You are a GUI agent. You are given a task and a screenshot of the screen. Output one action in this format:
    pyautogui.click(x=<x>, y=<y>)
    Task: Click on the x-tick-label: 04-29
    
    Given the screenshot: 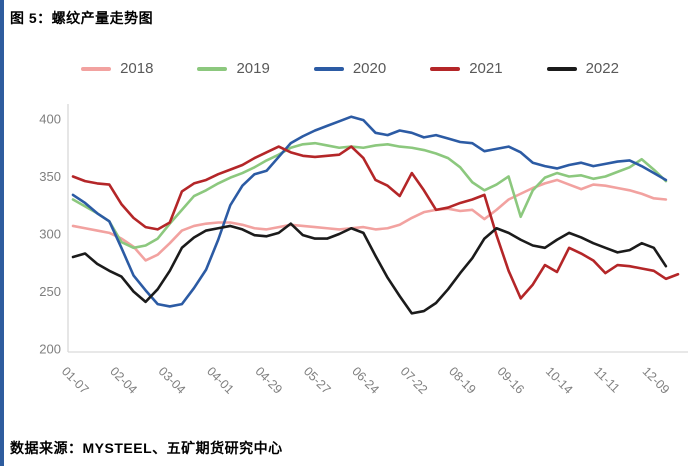 What is the action you would take?
    pyautogui.click(x=268, y=380)
    